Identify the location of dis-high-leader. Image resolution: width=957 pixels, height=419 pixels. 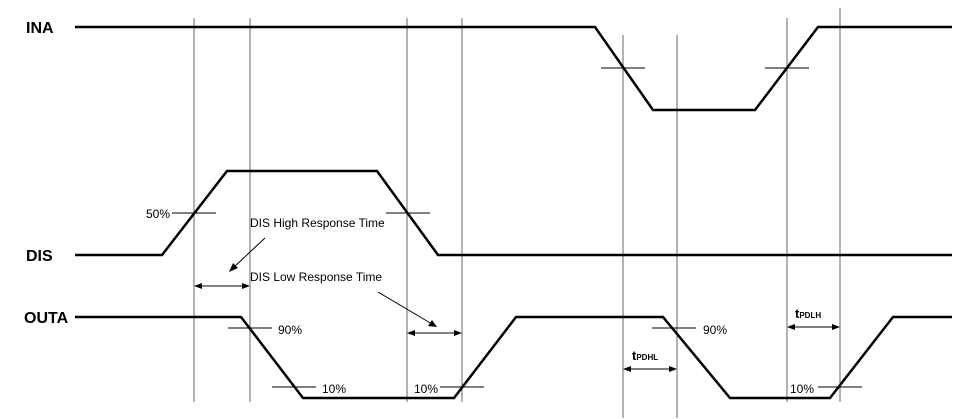
(249, 252).